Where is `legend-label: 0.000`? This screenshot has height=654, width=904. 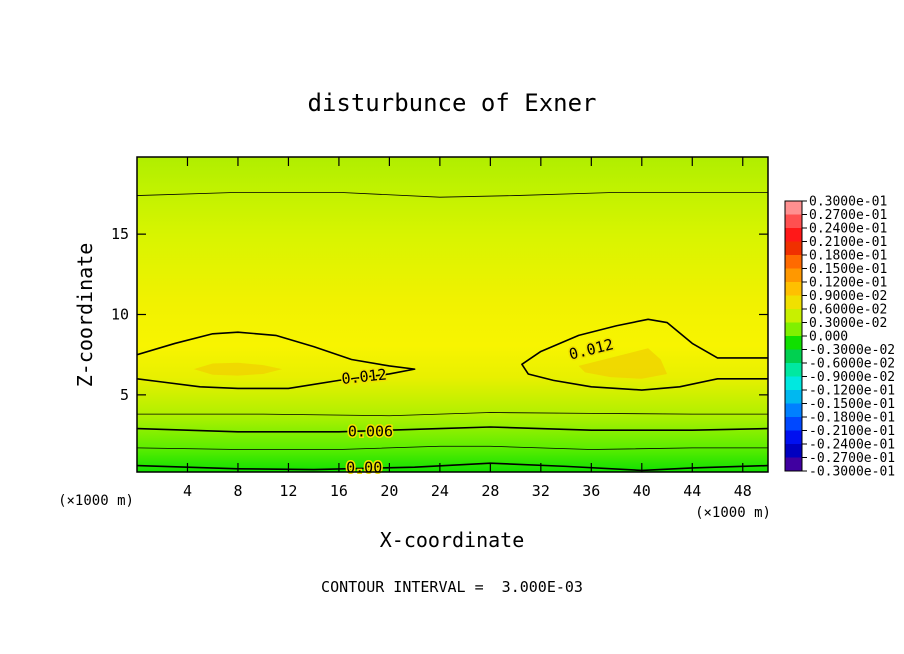 legend-label: 0.000 is located at coordinates (828, 337).